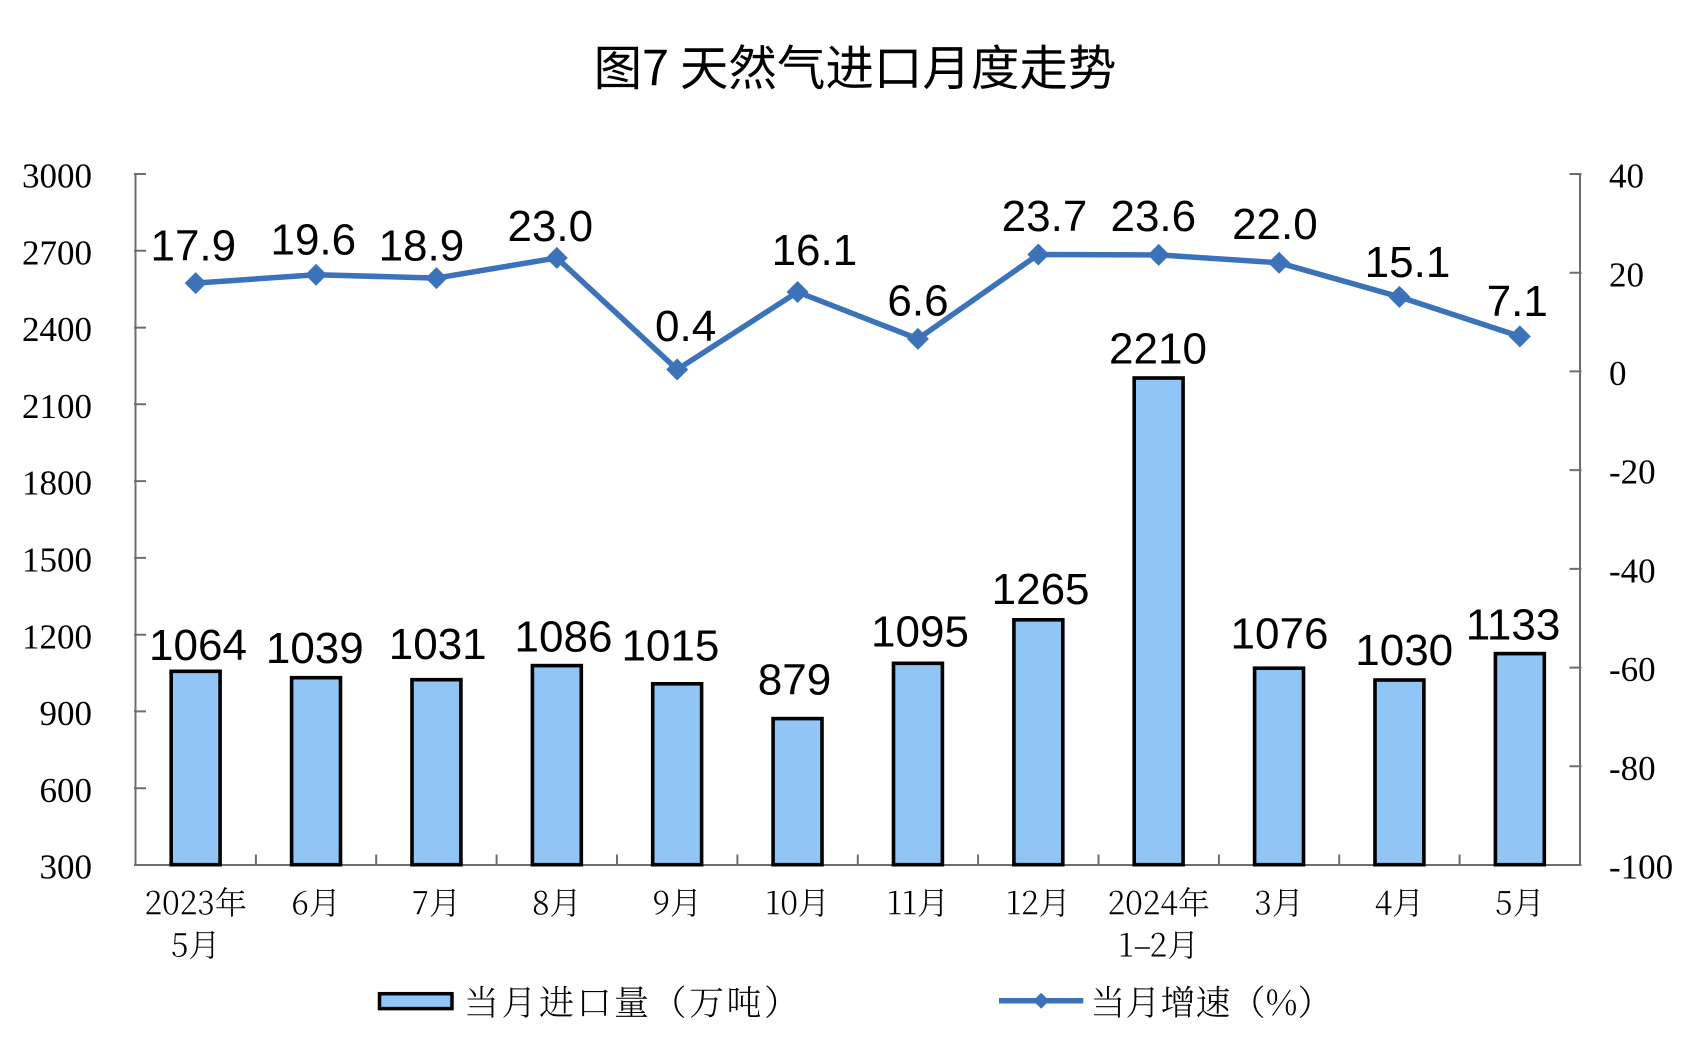  What do you see at coordinates (422, 245) in the screenshot?
I see `svg-text: 18.9` at bounding box center [422, 245].